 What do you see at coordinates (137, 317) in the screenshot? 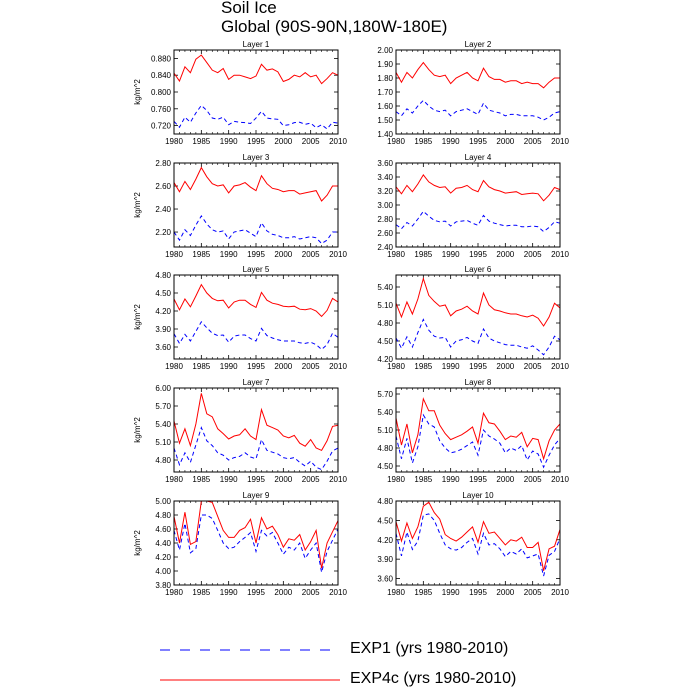
I see `y-axis-label-layer-5: kg/m^2` at bounding box center [137, 317].